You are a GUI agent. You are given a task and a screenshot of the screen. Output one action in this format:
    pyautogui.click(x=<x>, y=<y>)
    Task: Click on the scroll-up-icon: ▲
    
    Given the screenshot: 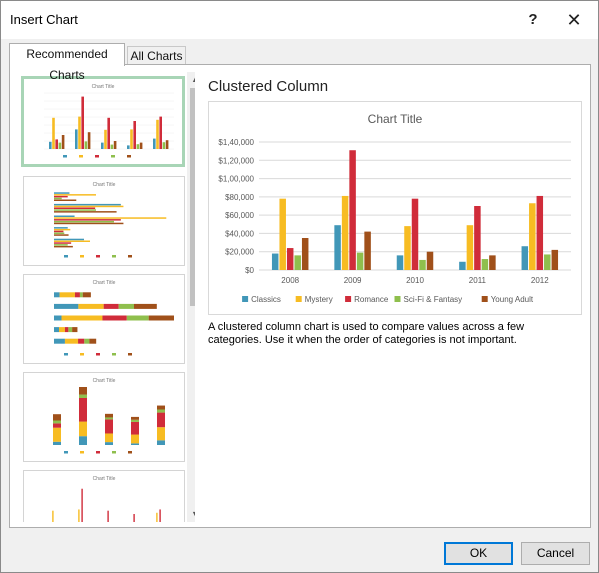 What is the action you would take?
    pyautogui.click(x=191, y=79)
    